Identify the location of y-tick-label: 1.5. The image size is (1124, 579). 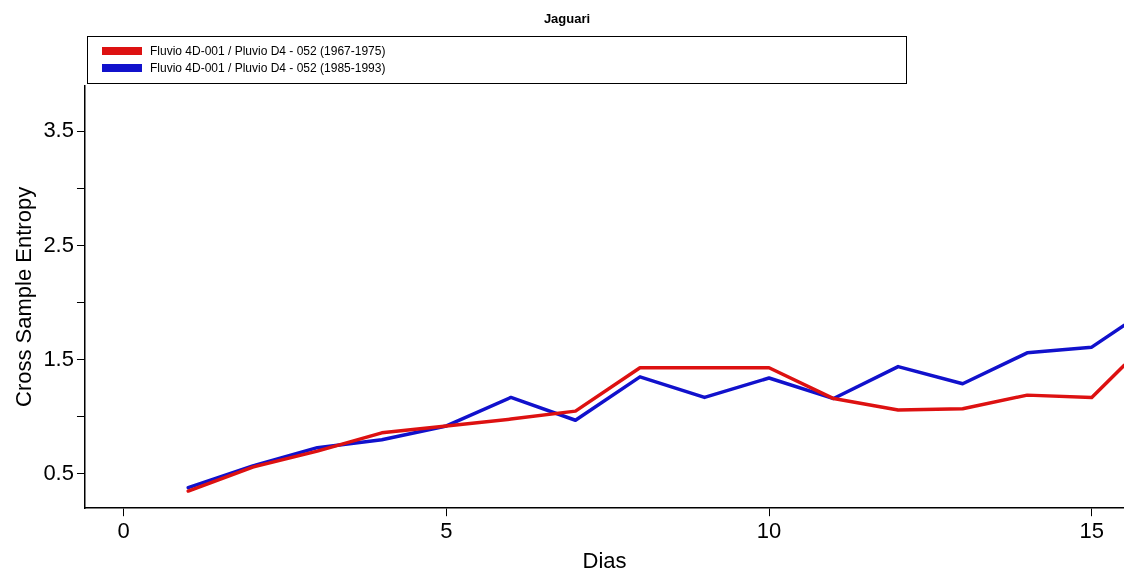
(58, 358).